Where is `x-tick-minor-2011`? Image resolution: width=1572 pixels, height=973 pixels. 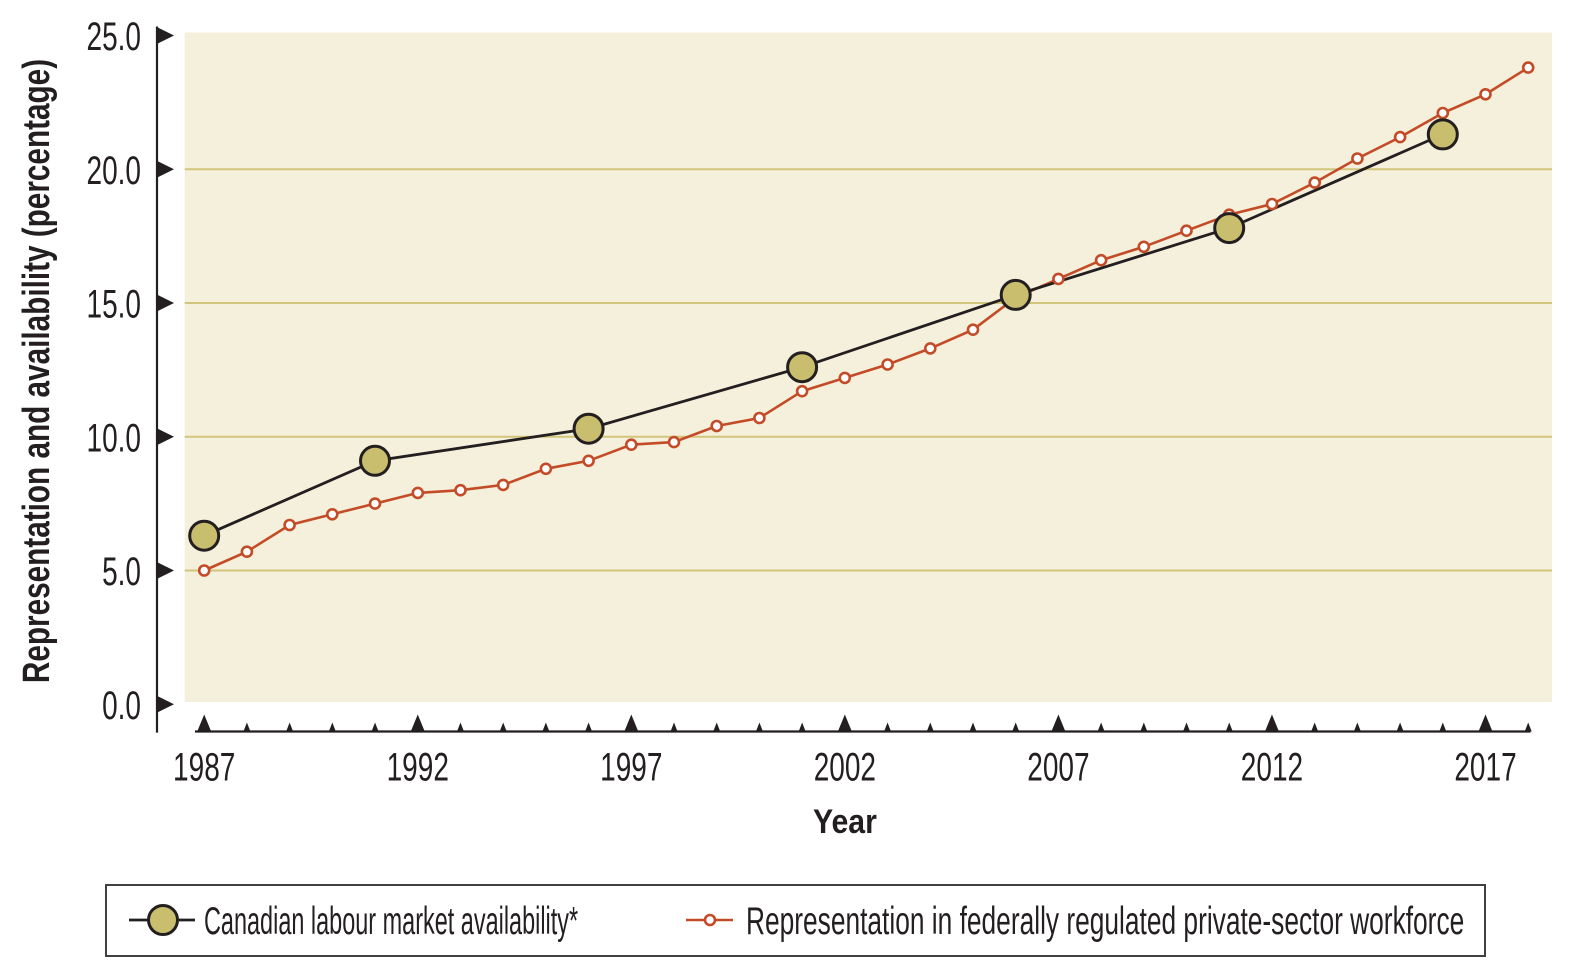 x-tick-minor-2011 is located at coordinates (1229, 727).